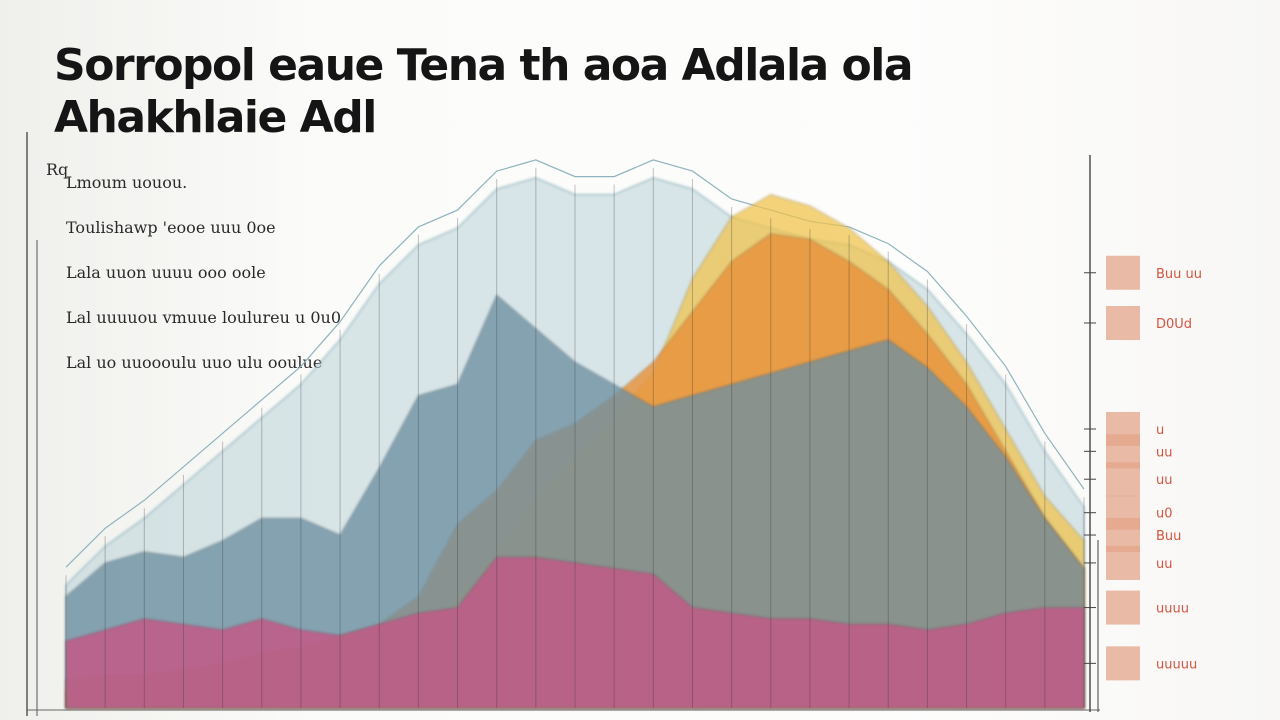  I want to click on scale-tick-label-5: uu, so click(1164, 480).